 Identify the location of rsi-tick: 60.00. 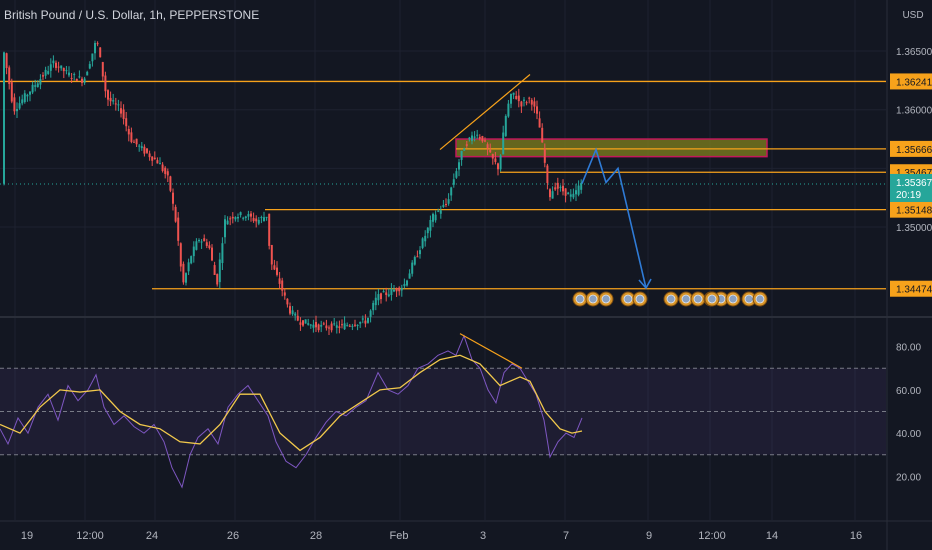
(908, 391).